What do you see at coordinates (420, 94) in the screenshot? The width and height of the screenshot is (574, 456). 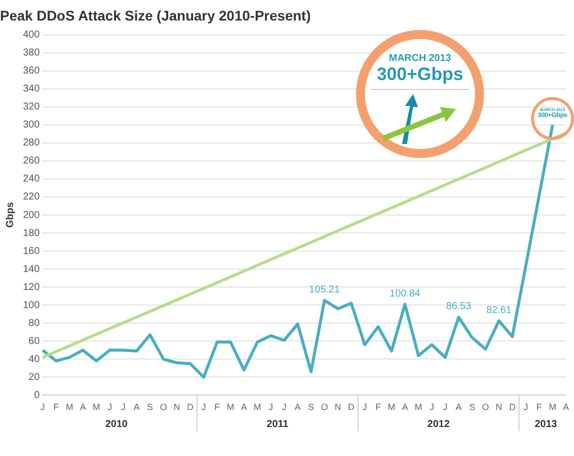 I see `magnifier-callout: MARCH 2013 300+Gbps` at bounding box center [420, 94].